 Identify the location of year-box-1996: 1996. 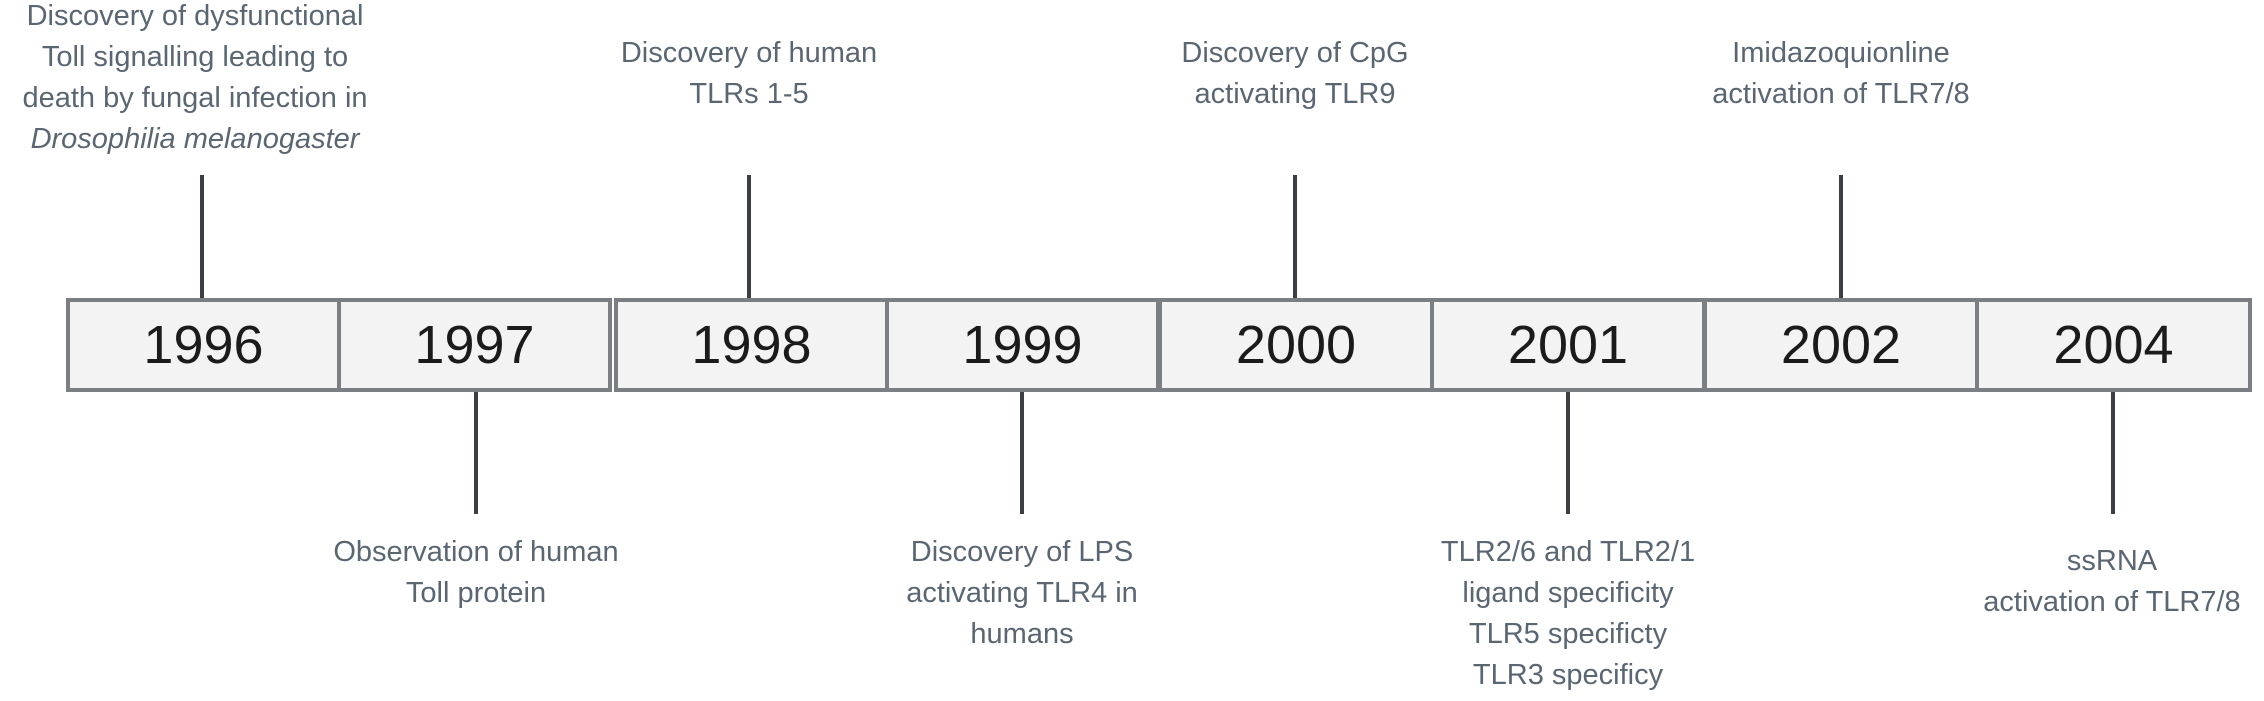
(203, 345).